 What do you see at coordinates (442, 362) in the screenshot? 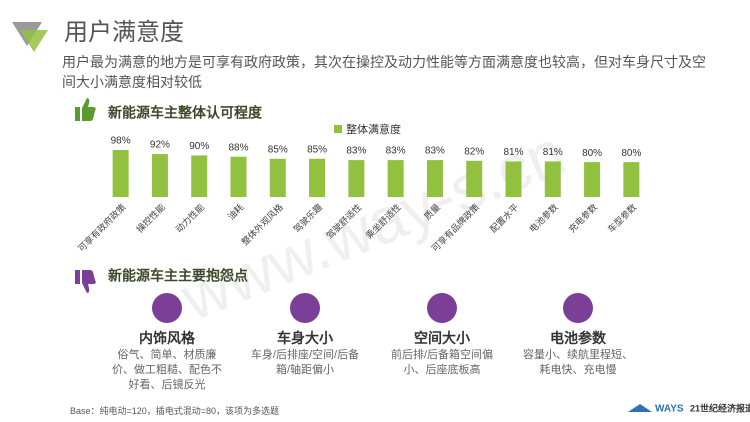
I see `complaint-description: 前后排/后备箱空间偏小、后座底板高` at bounding box center [442, 362].